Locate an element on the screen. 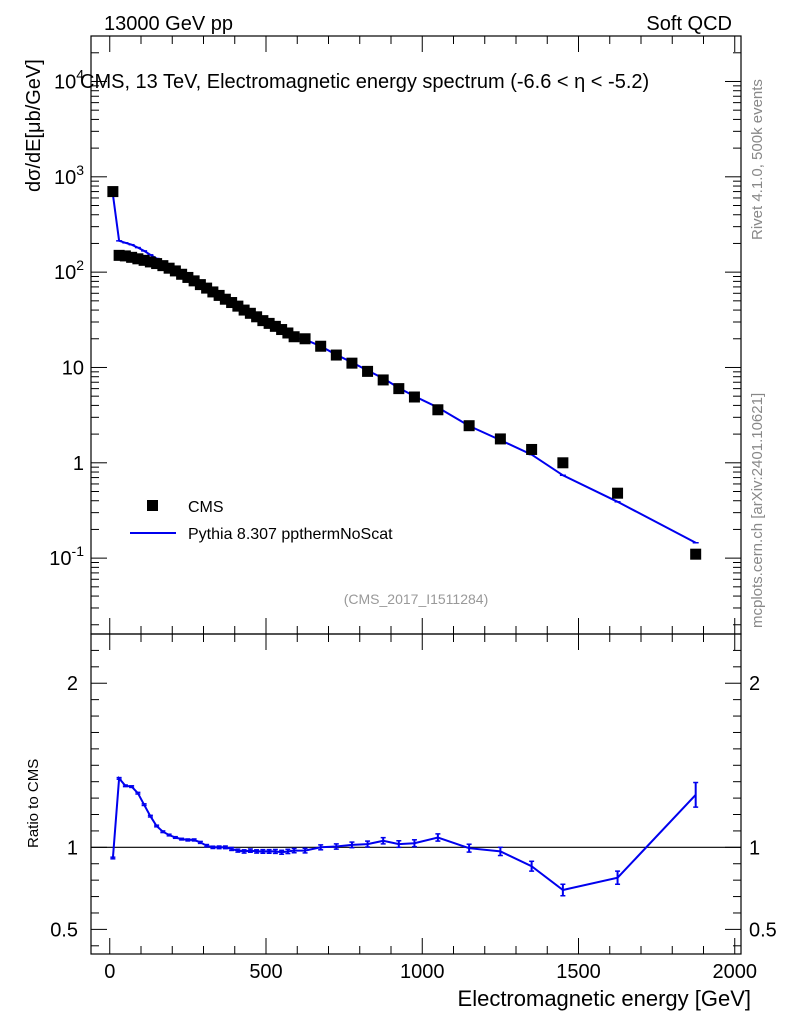  ratio-marks is located at coordinates (404, 836).